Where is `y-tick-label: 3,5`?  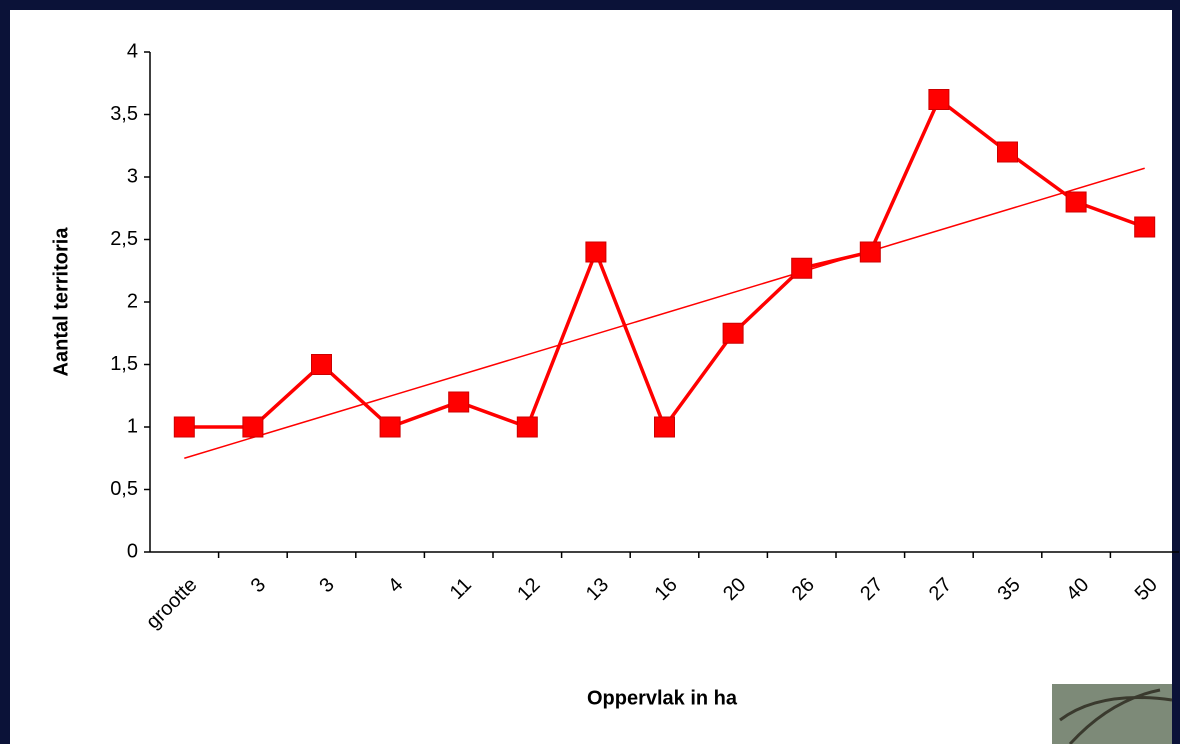
y-tick-label: 3,5 is located at coordinates (124, 114).